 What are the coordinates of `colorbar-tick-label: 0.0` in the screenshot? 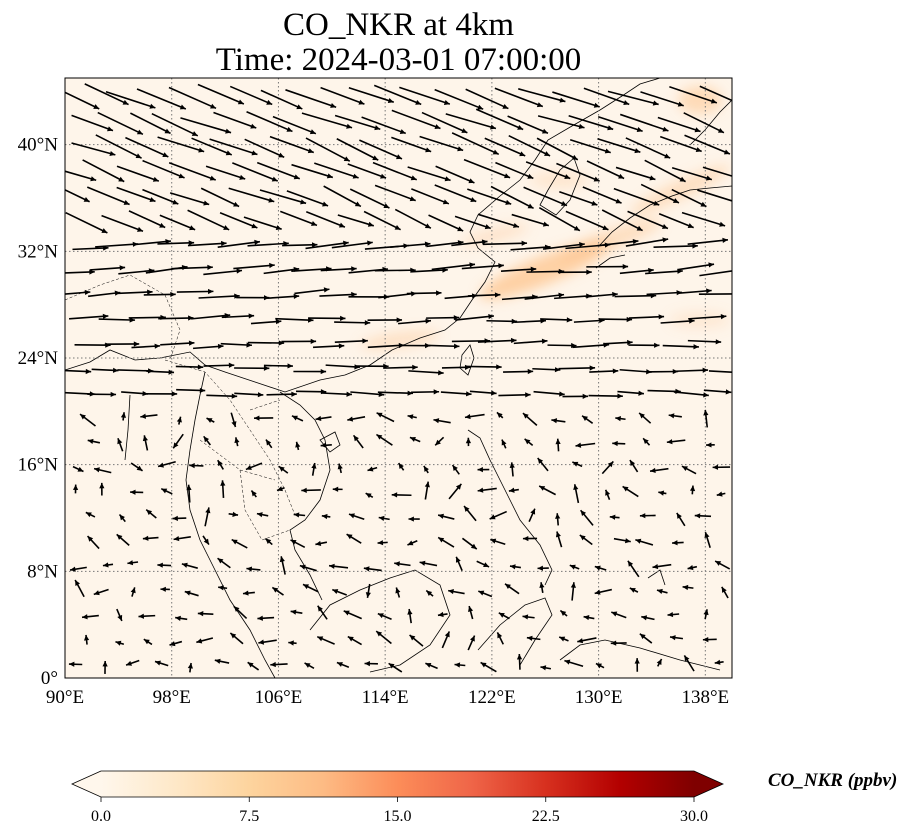 It's located at (101, 816).